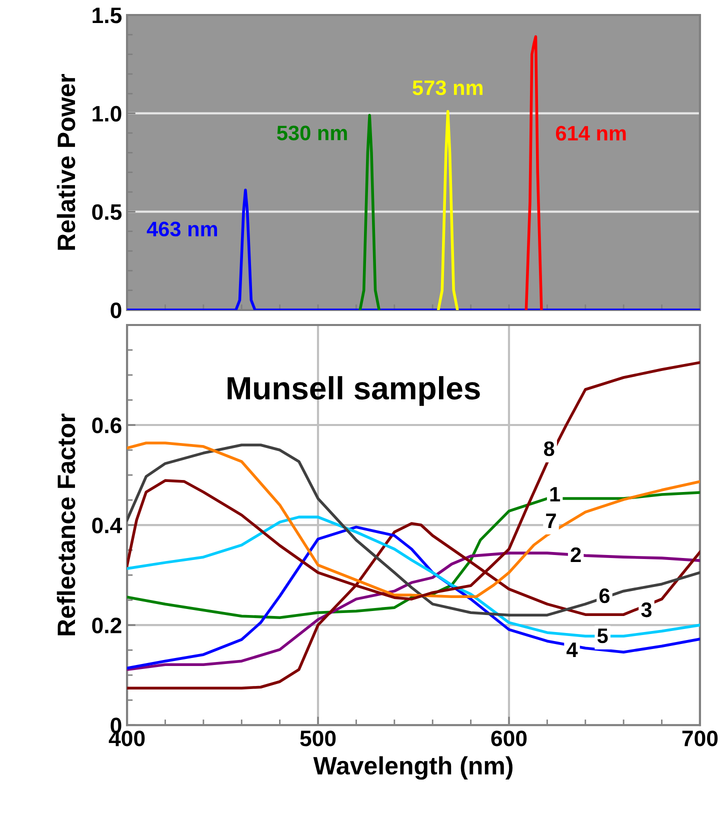  What do you see at coordinates (604, 596) in the screenshot?
I see `series-label: 6` at bounding box center [604, 596].